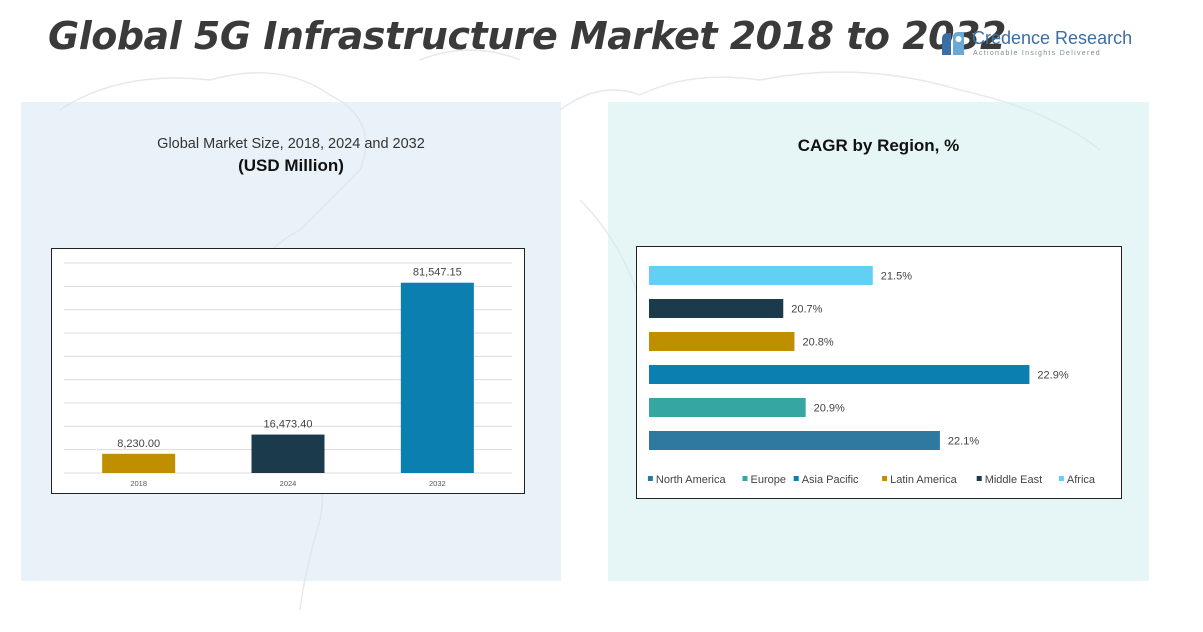 The width and height of the screenshot is (1203, 632). I want to click on bar-europe, so click(727, 407).